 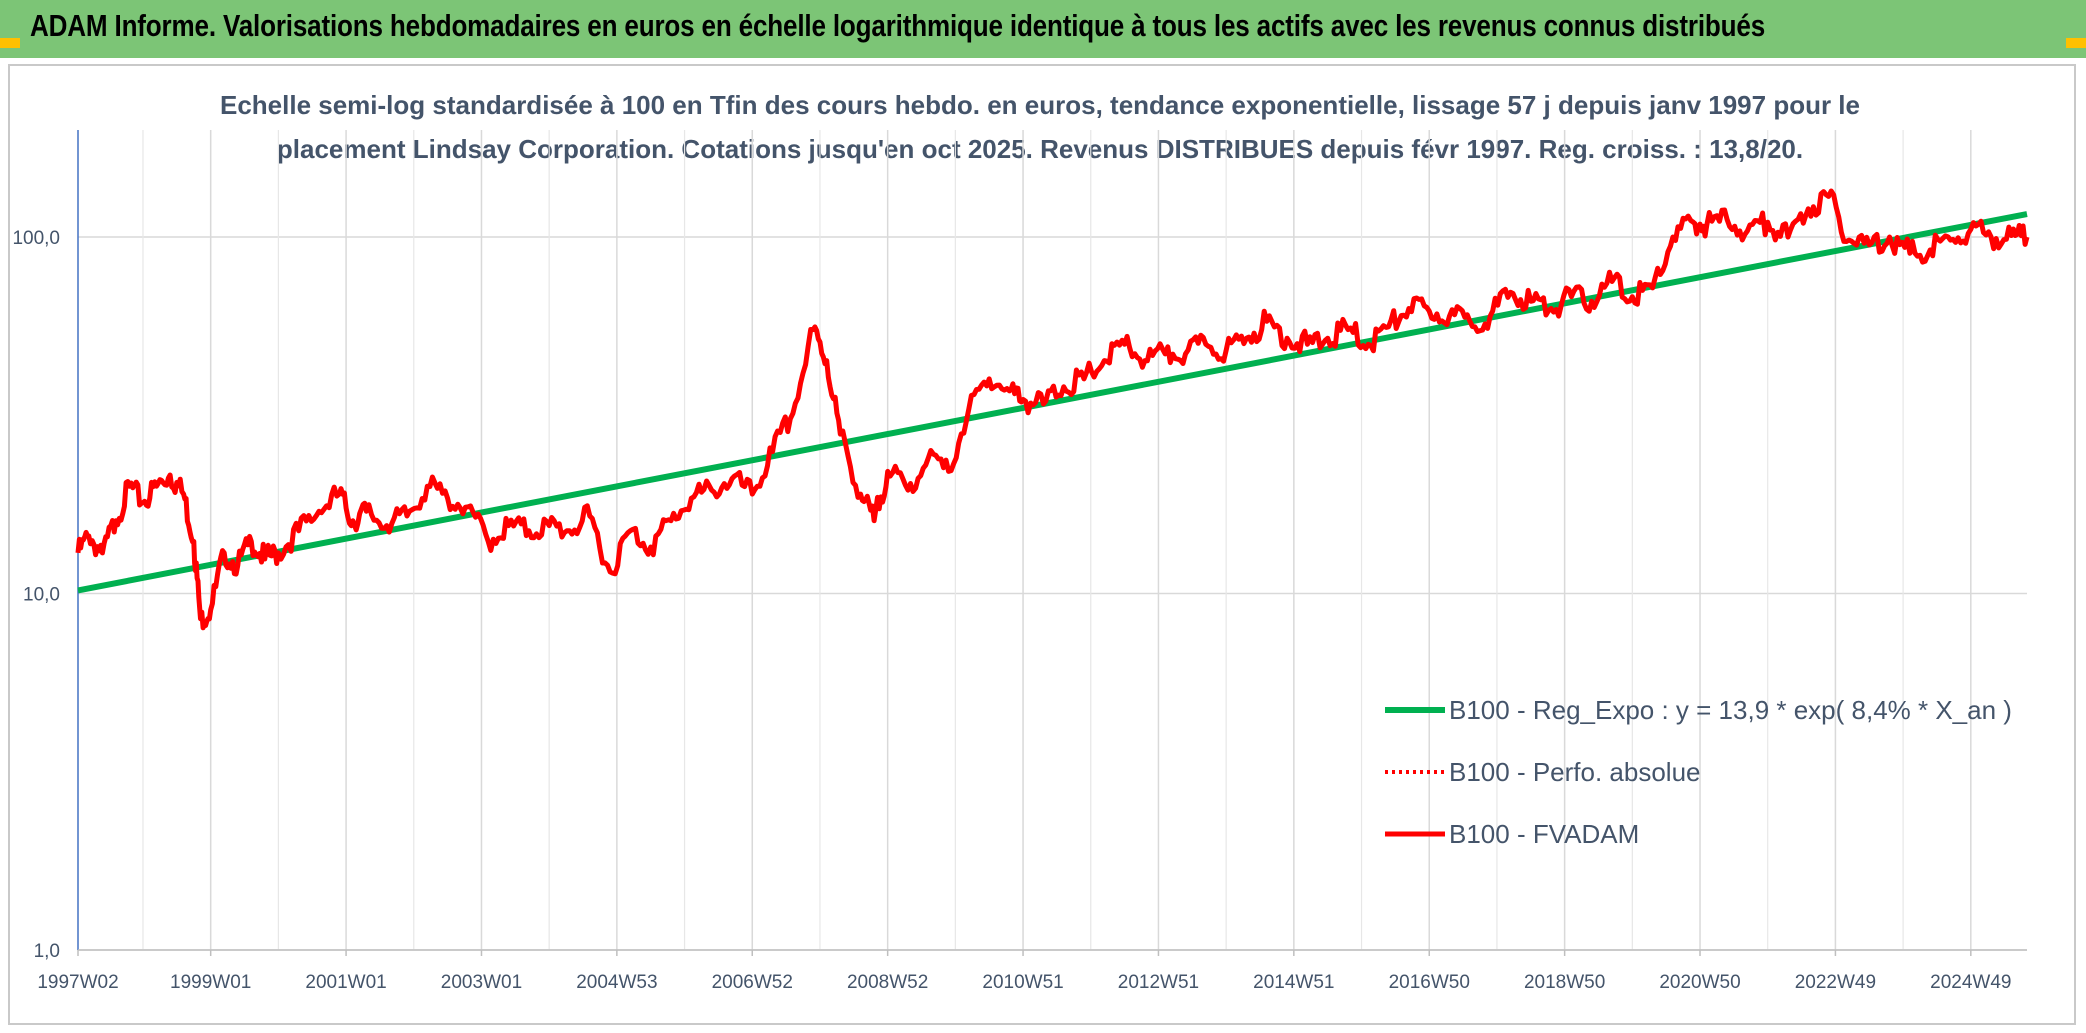 What do you see at coordinates (2076, 43) in the screenshot?
I see `corner-accent-right` at bounding box center [2076, 43].